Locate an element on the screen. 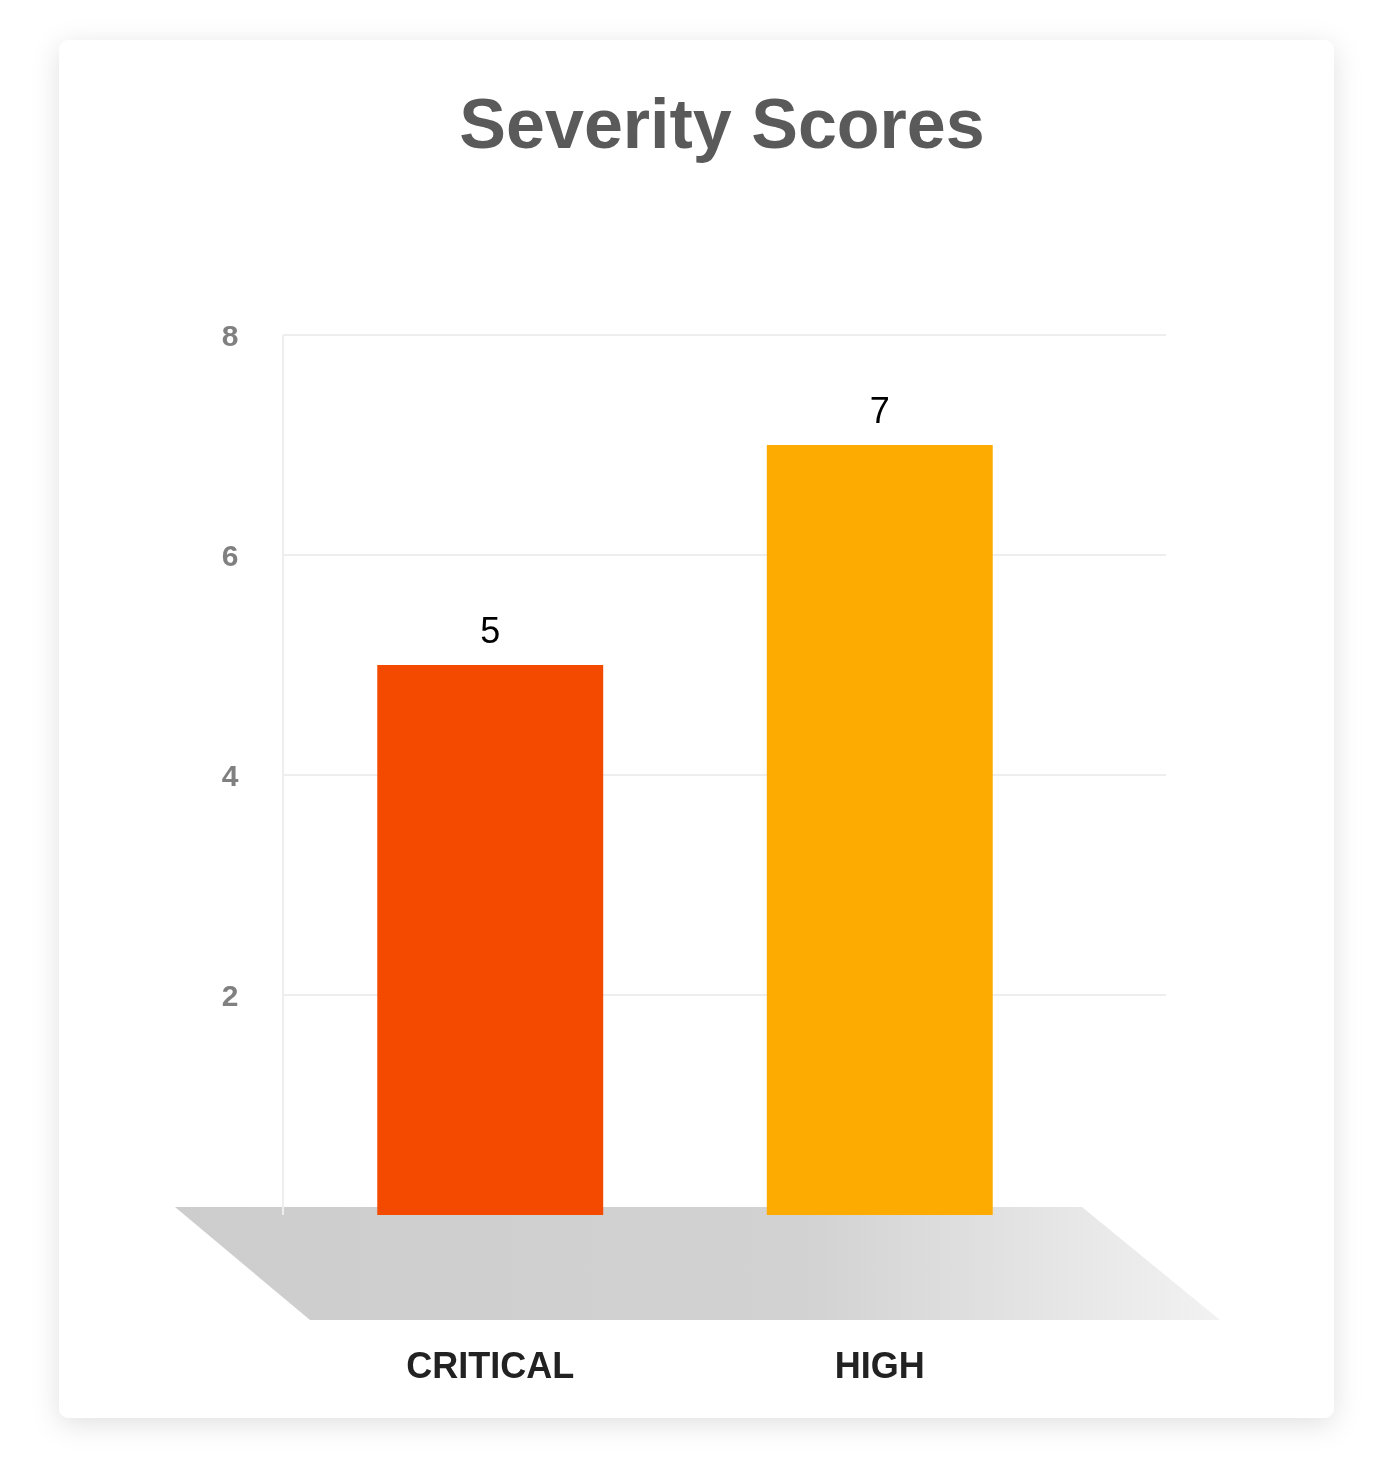  x-tick-label: CRITICAL is located at coordinates (490, 1365).